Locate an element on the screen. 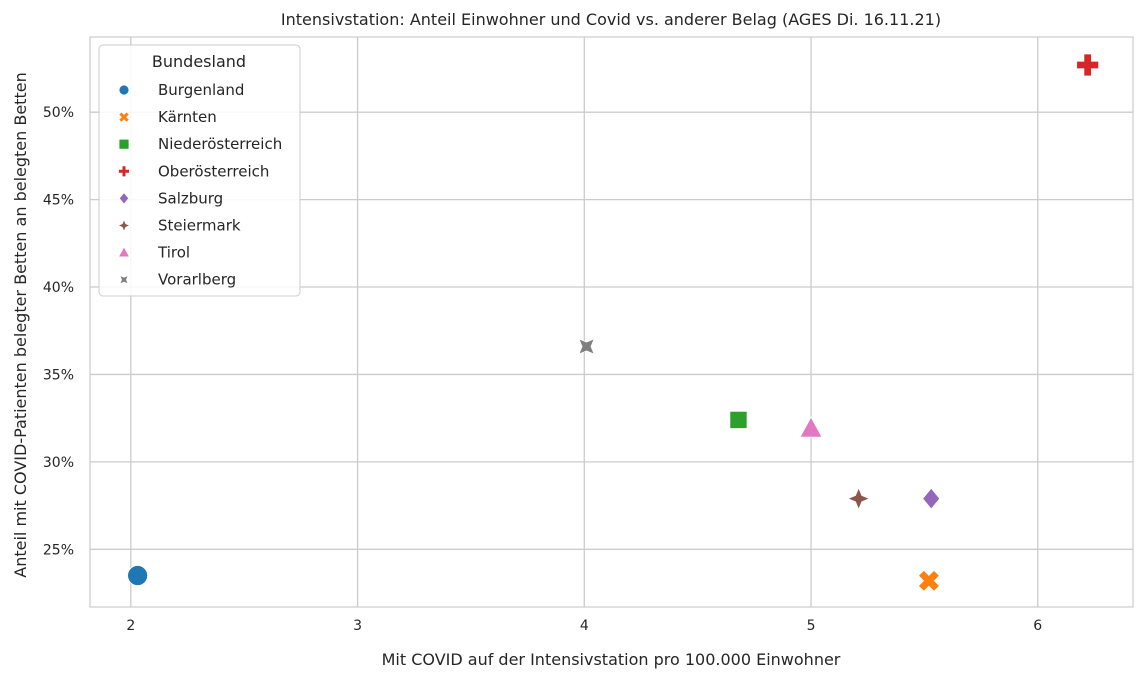 The image size is (1143, 679). x-tick-label: 2 is located at coordinates (130, 626).